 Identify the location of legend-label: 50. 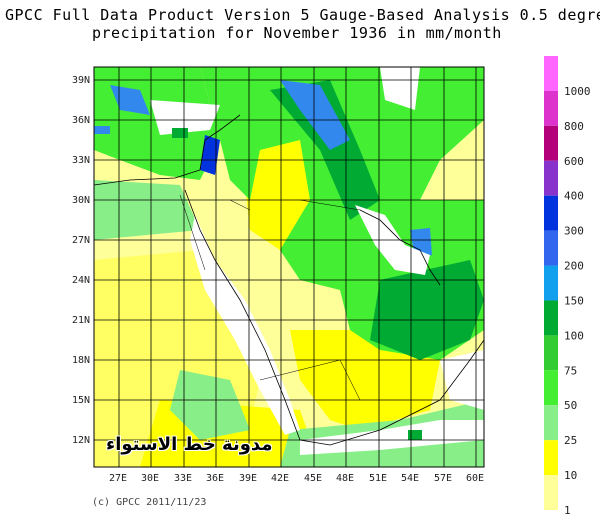
(570, 405).